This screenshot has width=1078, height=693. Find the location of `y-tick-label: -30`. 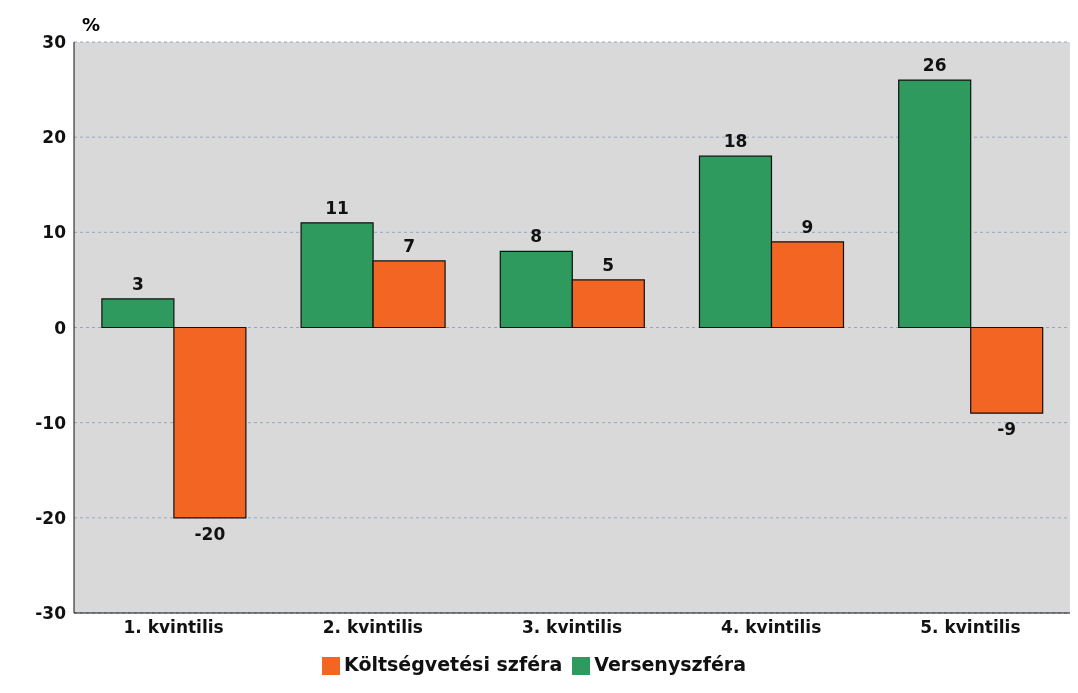

y-tick-label: -30 is located at coordinates (51, 613).